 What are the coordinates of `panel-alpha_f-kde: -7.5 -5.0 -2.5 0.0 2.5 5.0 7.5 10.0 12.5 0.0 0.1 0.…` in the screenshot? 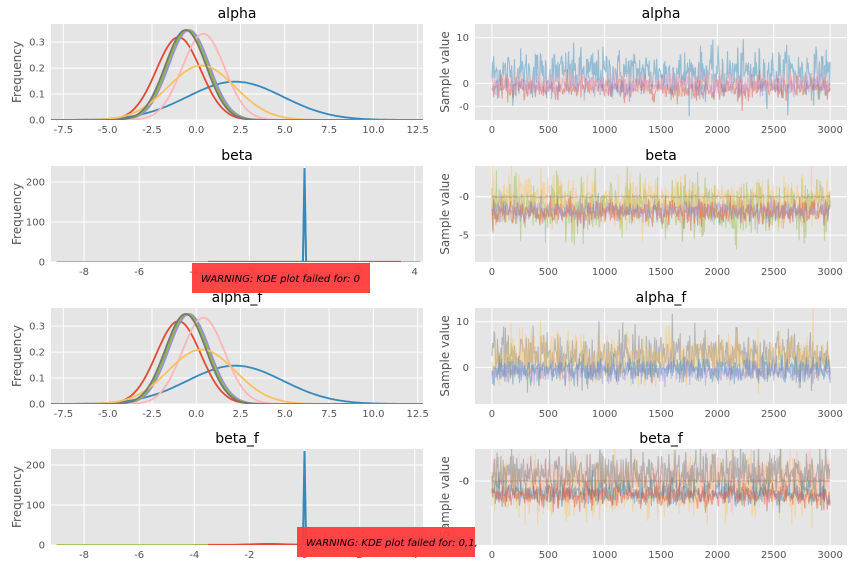 It's located at (219, 355).